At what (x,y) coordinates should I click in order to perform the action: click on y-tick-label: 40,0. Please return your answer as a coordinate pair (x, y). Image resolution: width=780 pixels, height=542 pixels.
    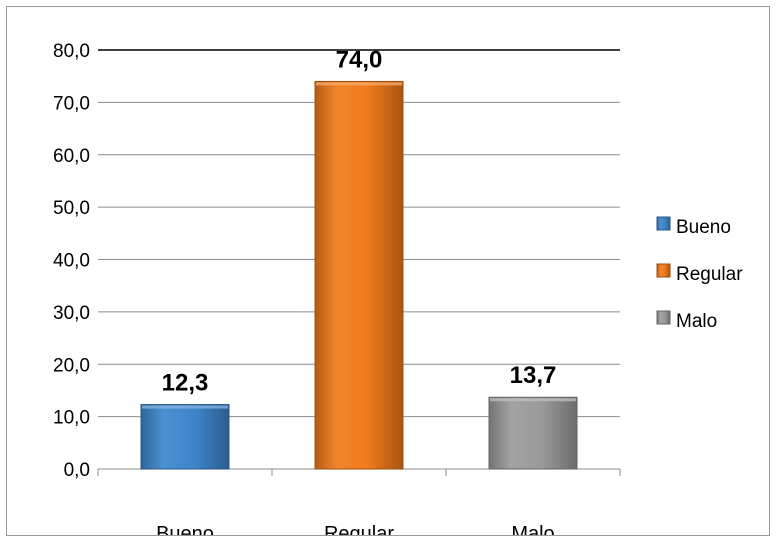
    Looking at the image, I should click on (71, 261).